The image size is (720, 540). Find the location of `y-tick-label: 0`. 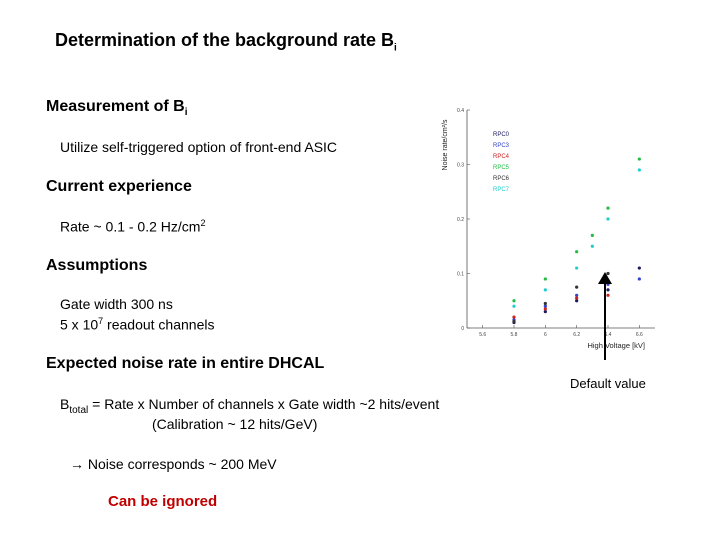

y-tick-label: 0 is located at coordinates (462, 329).